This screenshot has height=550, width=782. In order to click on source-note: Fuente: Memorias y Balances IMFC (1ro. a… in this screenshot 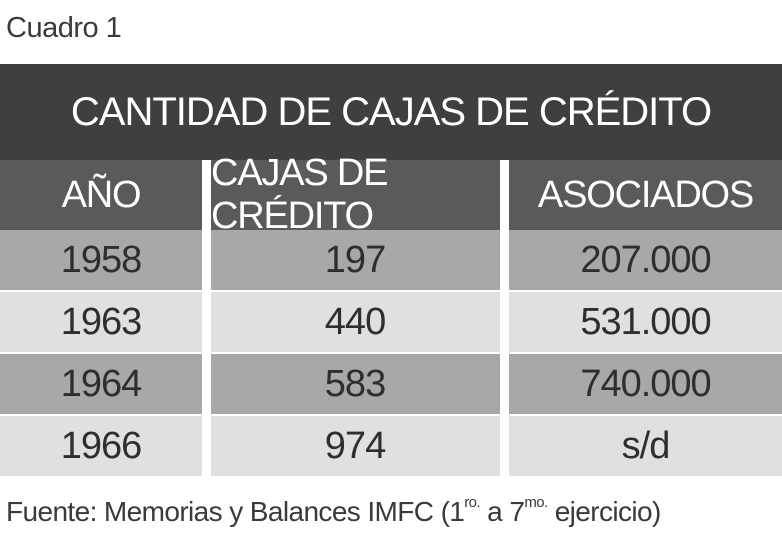, I will do `click(334, 511)`.